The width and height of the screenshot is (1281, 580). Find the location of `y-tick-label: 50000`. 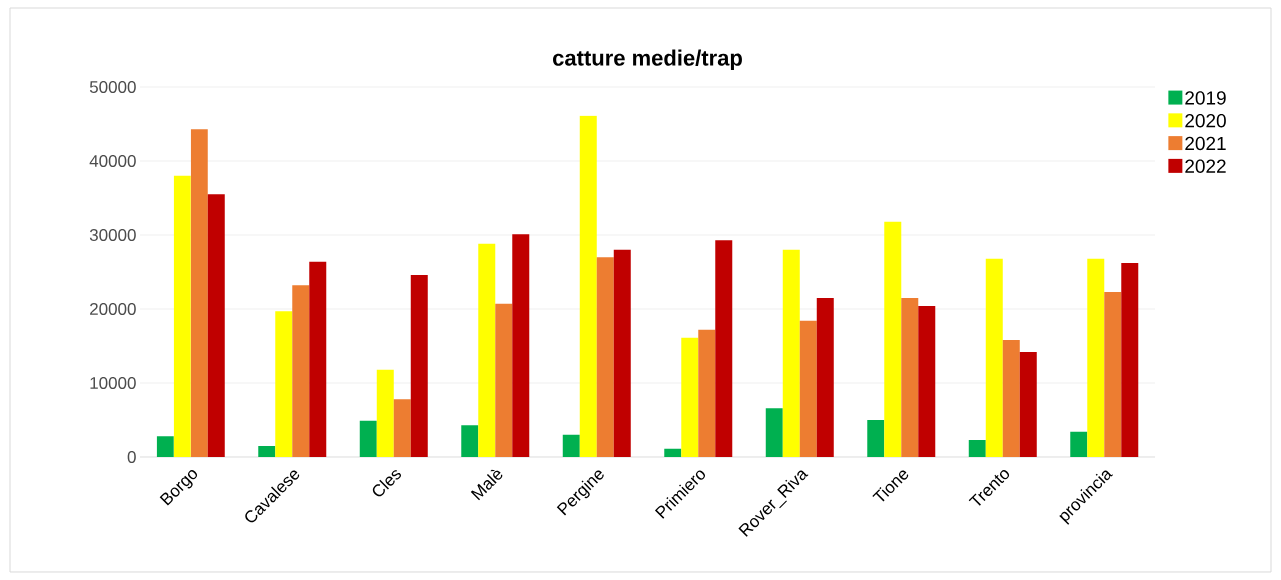

y-tick-label: 50000 is located at coordinates (112, 87).